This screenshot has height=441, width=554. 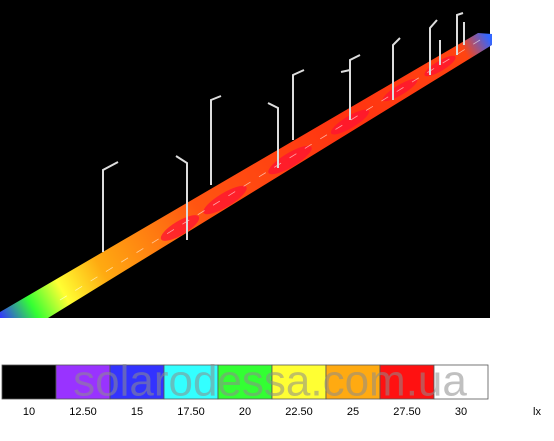 I want to click on watermark: solarodessa.com.ua, so click(x=270, y=381).